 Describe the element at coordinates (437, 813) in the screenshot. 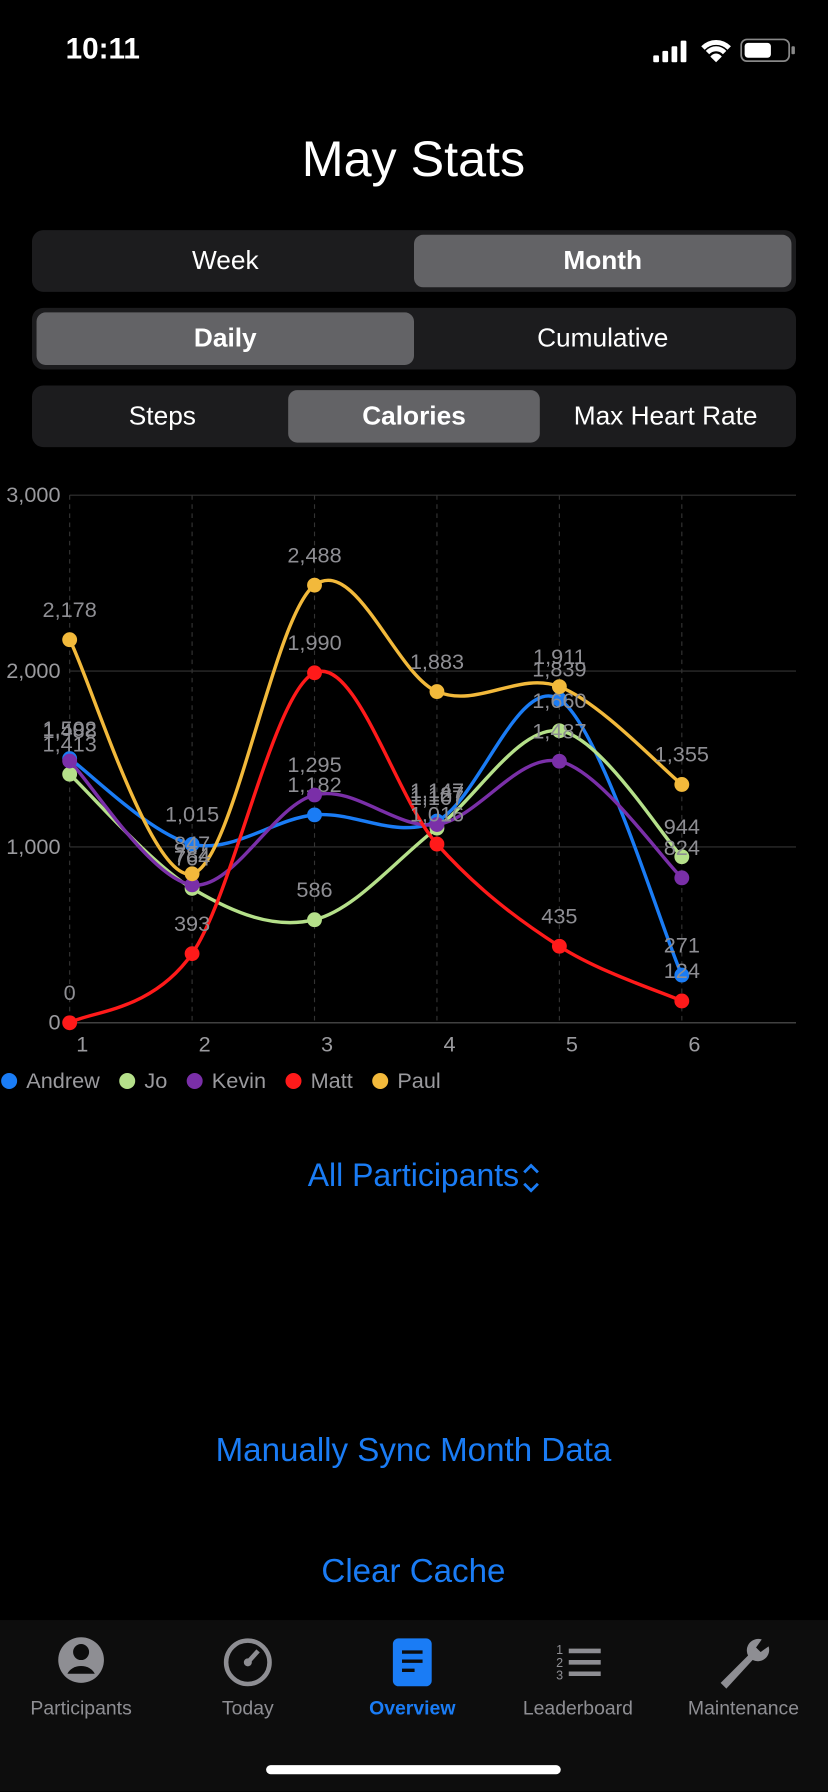

I see `data-label: 1,016` at that location.